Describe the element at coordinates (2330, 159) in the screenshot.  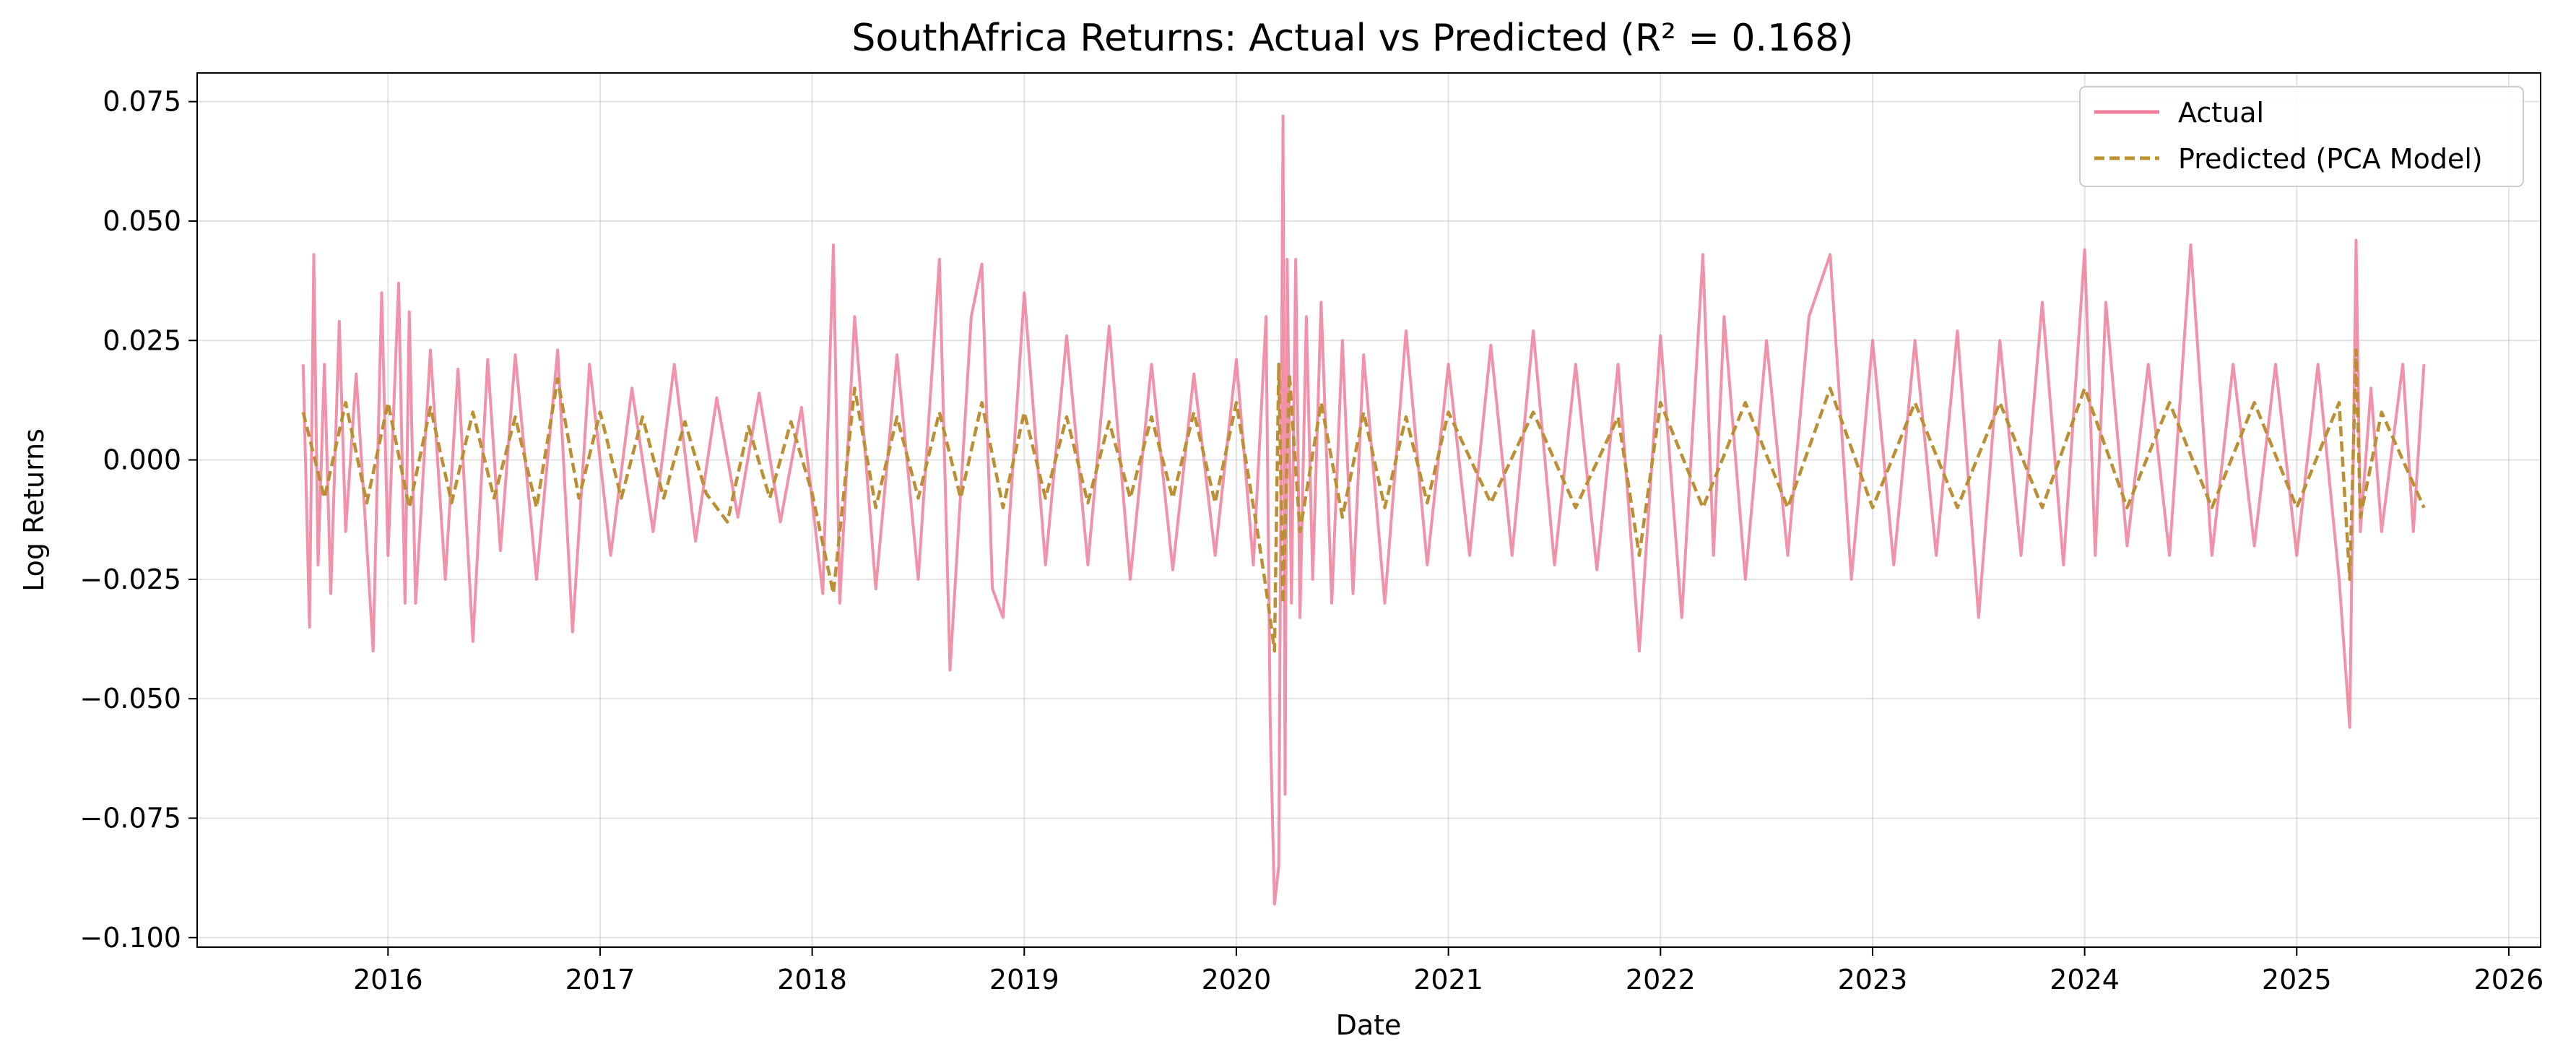
I see `legend-label-predicted: Predicted (PCA Model)` at that location.